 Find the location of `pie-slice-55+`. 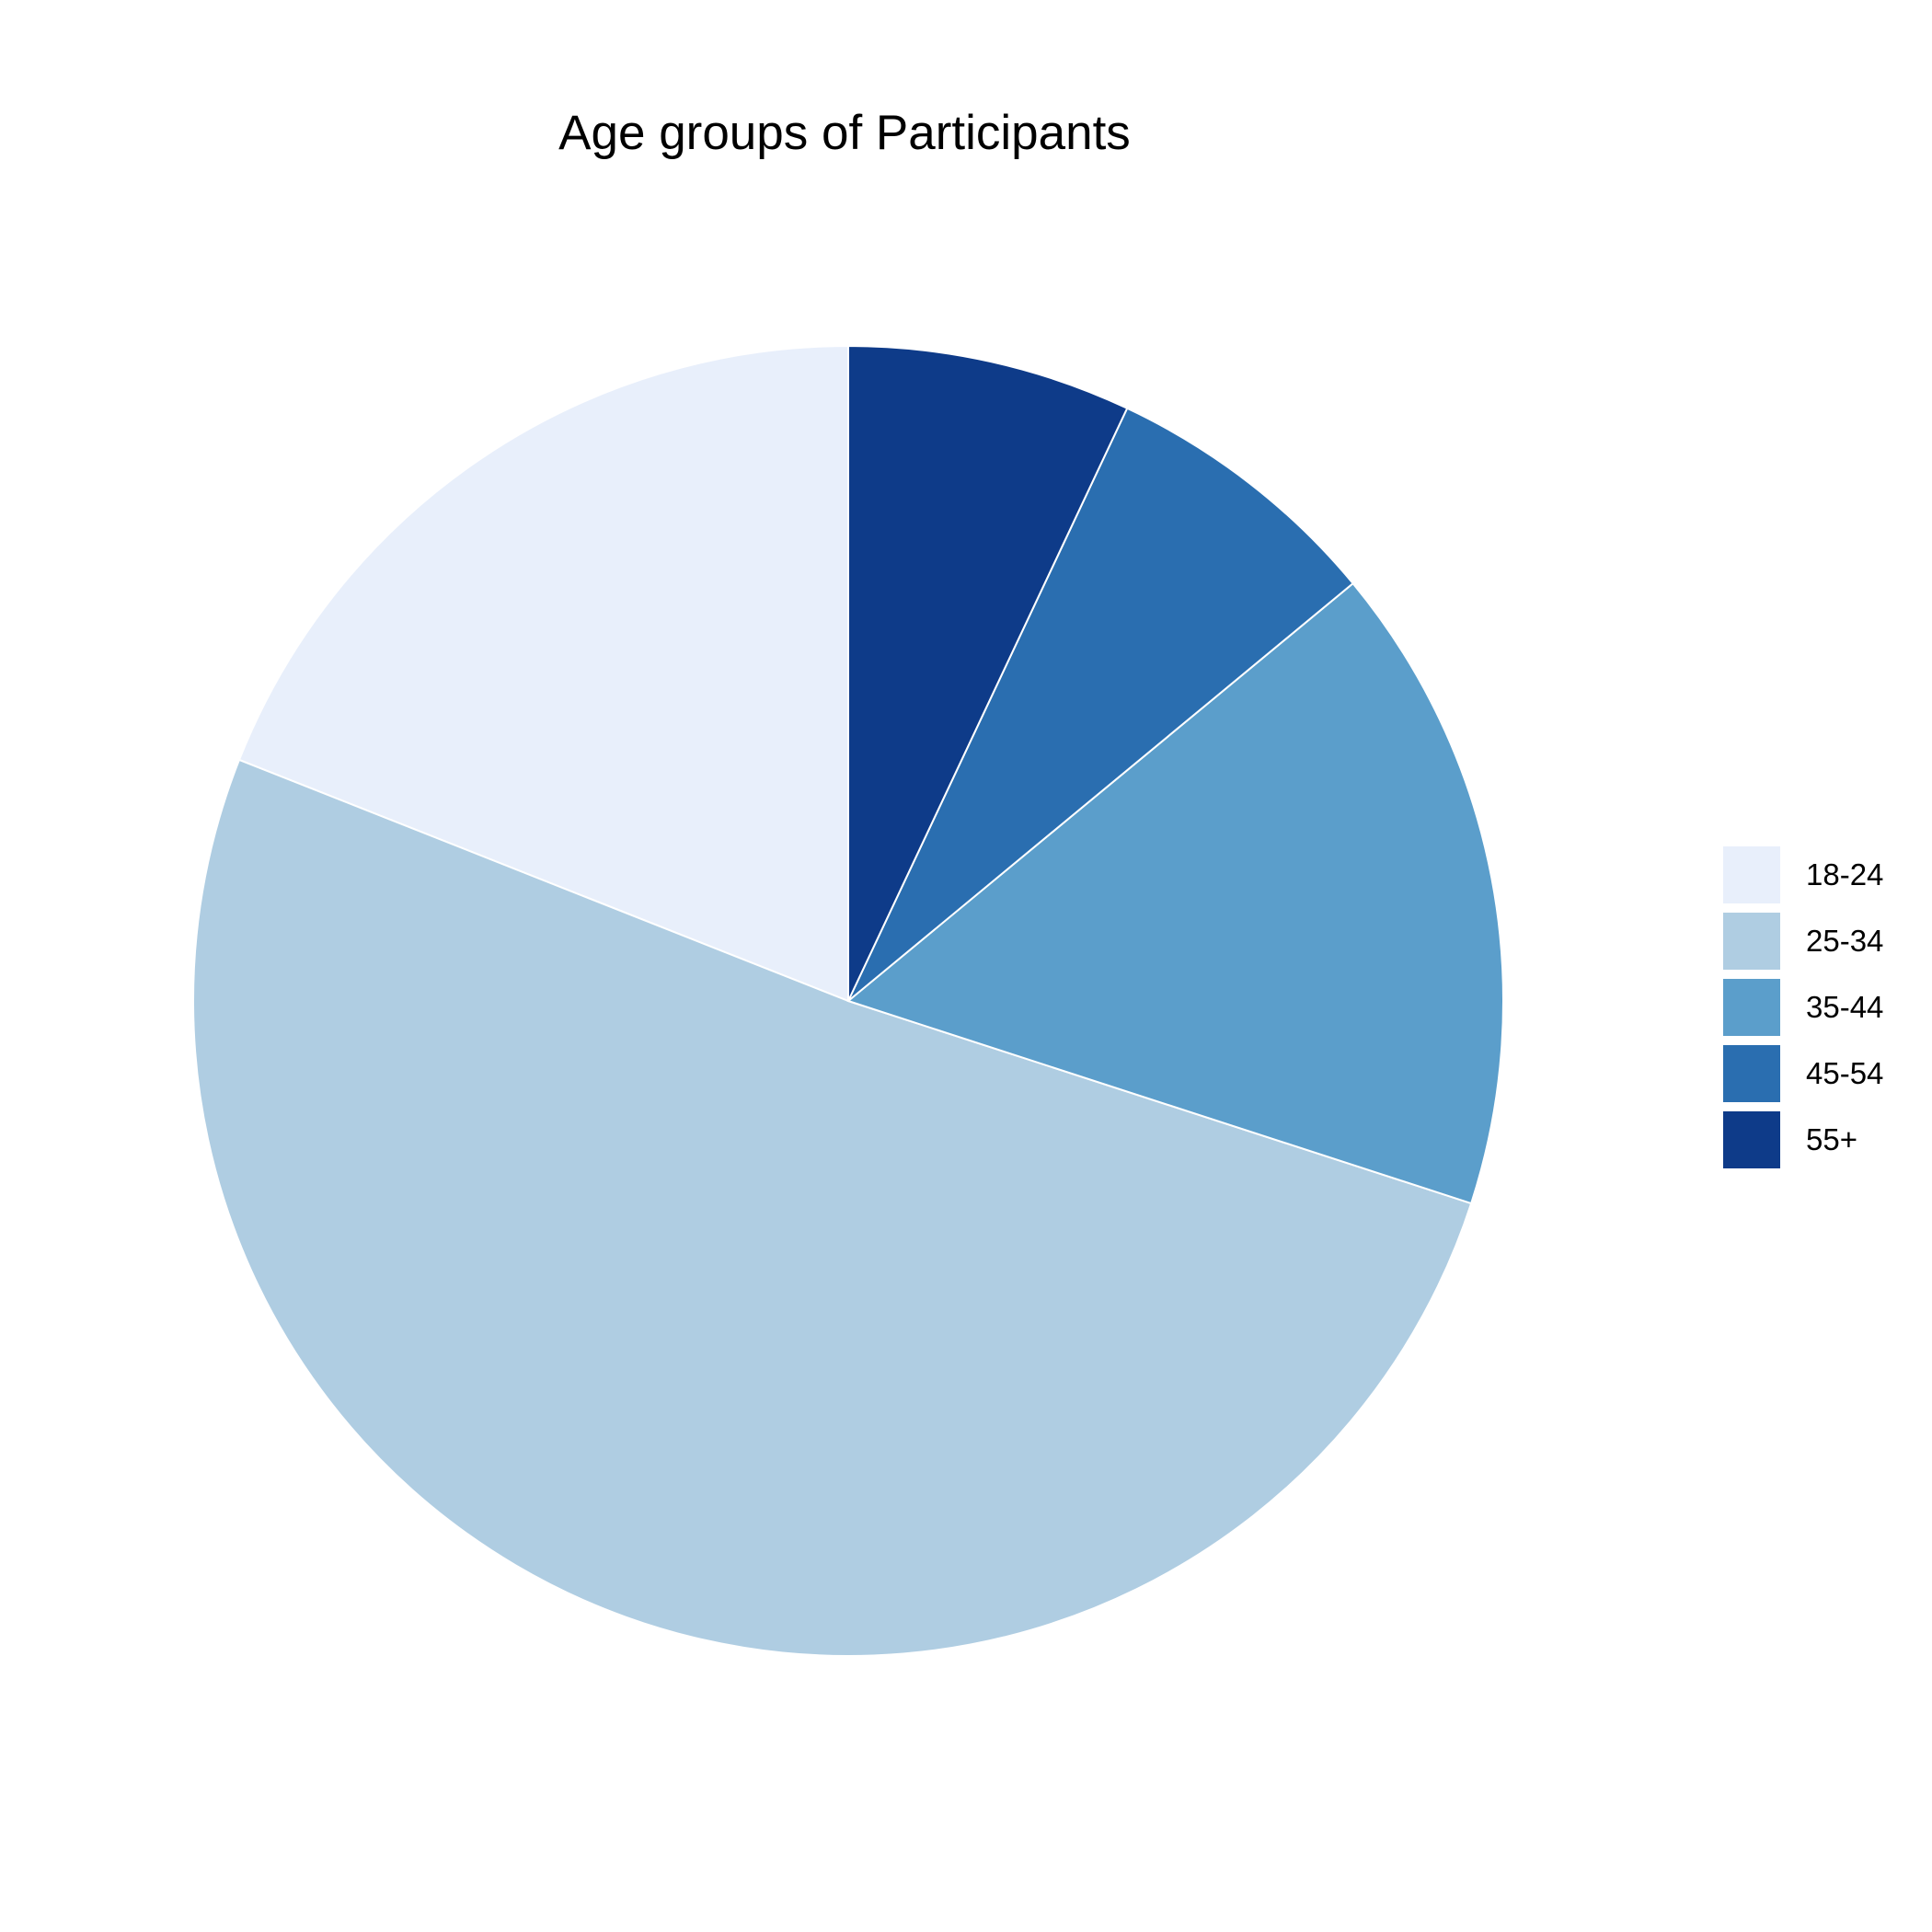

pie-slice-55+ is located at coordinates (988, 673).